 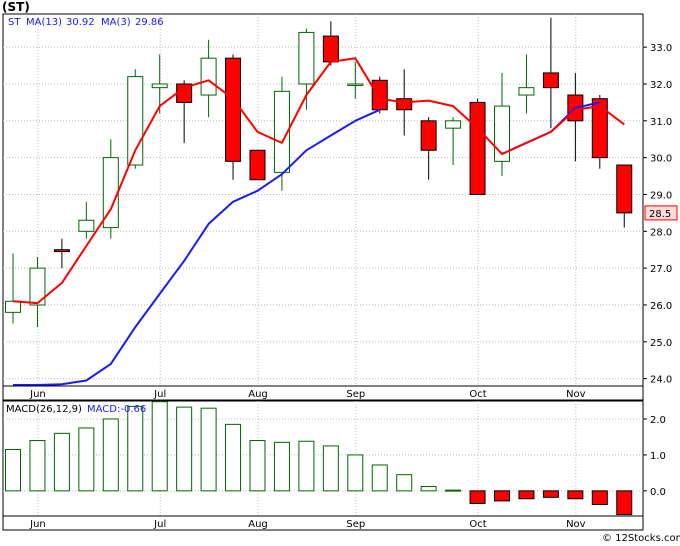 I want to click on legend-ma13-label: MA(13), so click(x=44, y=22).